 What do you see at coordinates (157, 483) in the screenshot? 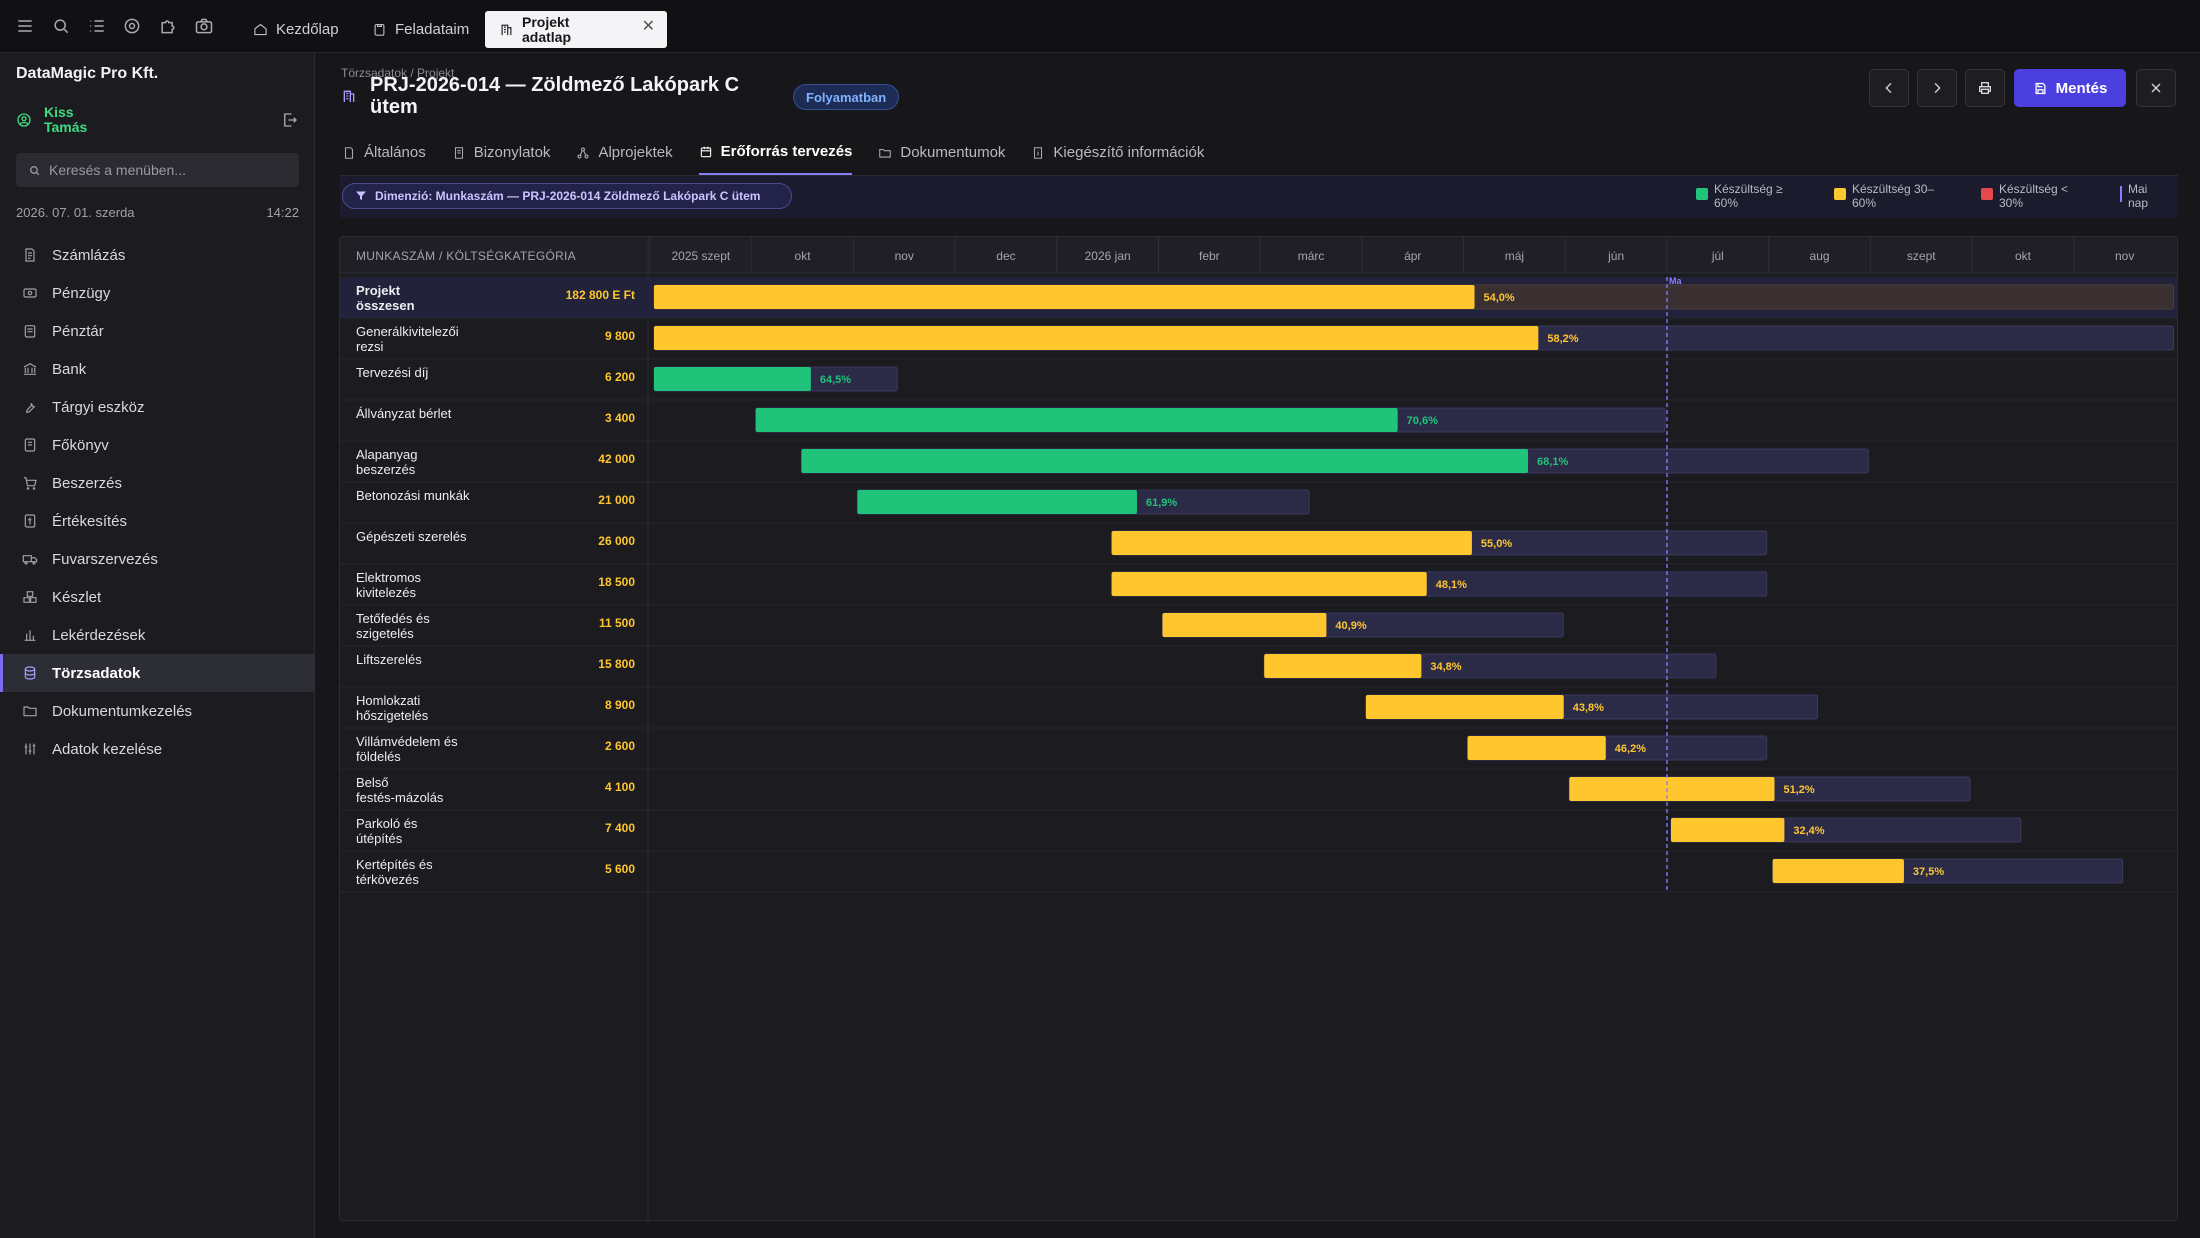
I see `sidebar-item-beszerzes: Beszerzés` at bounding box center [157, 483].